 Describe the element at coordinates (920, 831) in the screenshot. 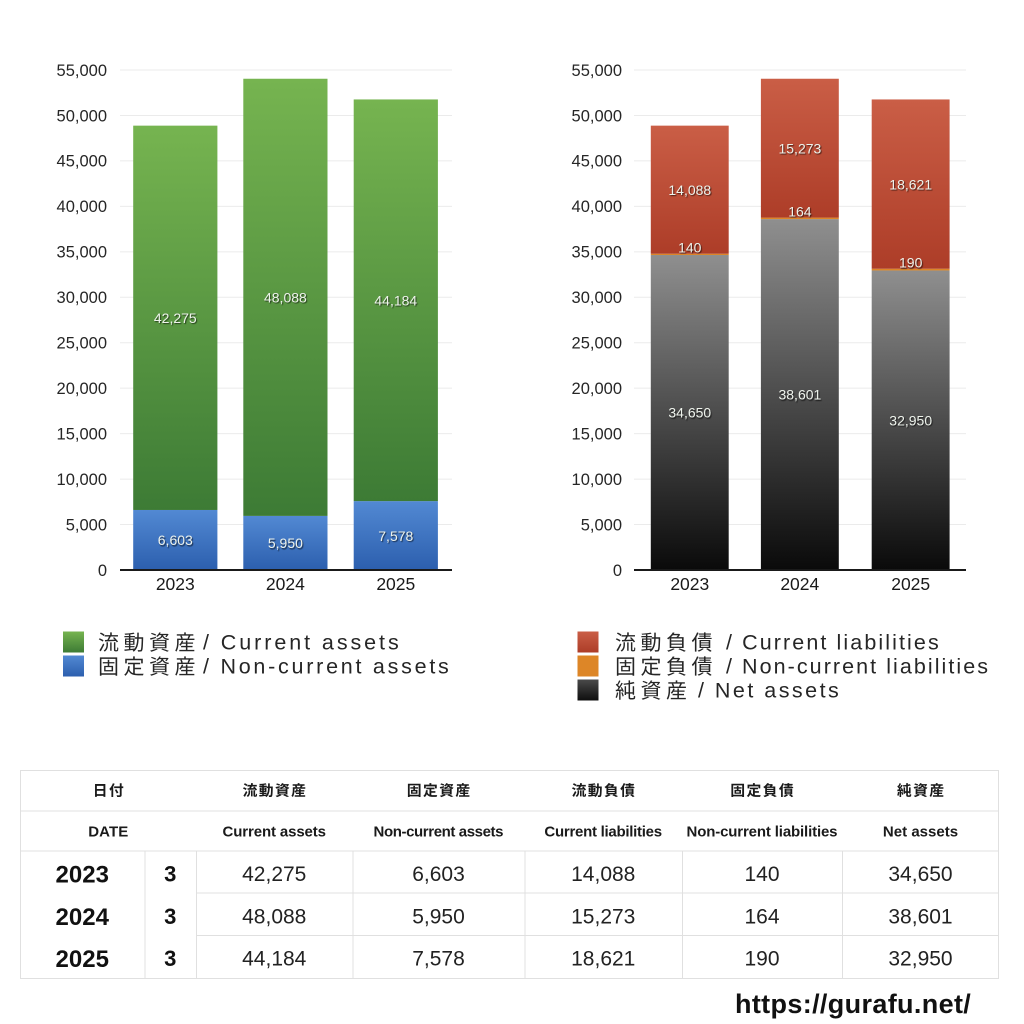

I see `svg-text: Net assets` at that location.